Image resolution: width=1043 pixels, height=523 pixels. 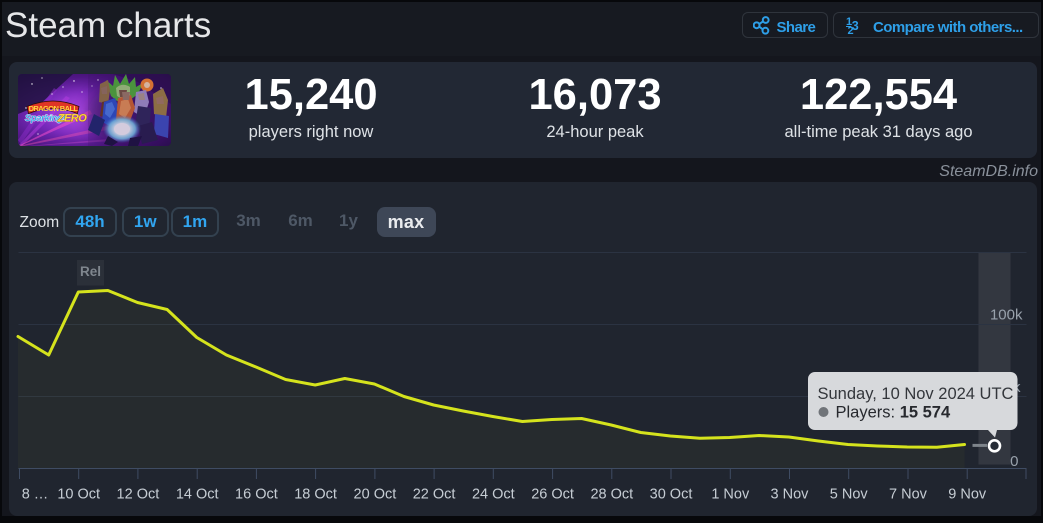 I want to click on svg-text: Rel, so click(x=89, y=271).